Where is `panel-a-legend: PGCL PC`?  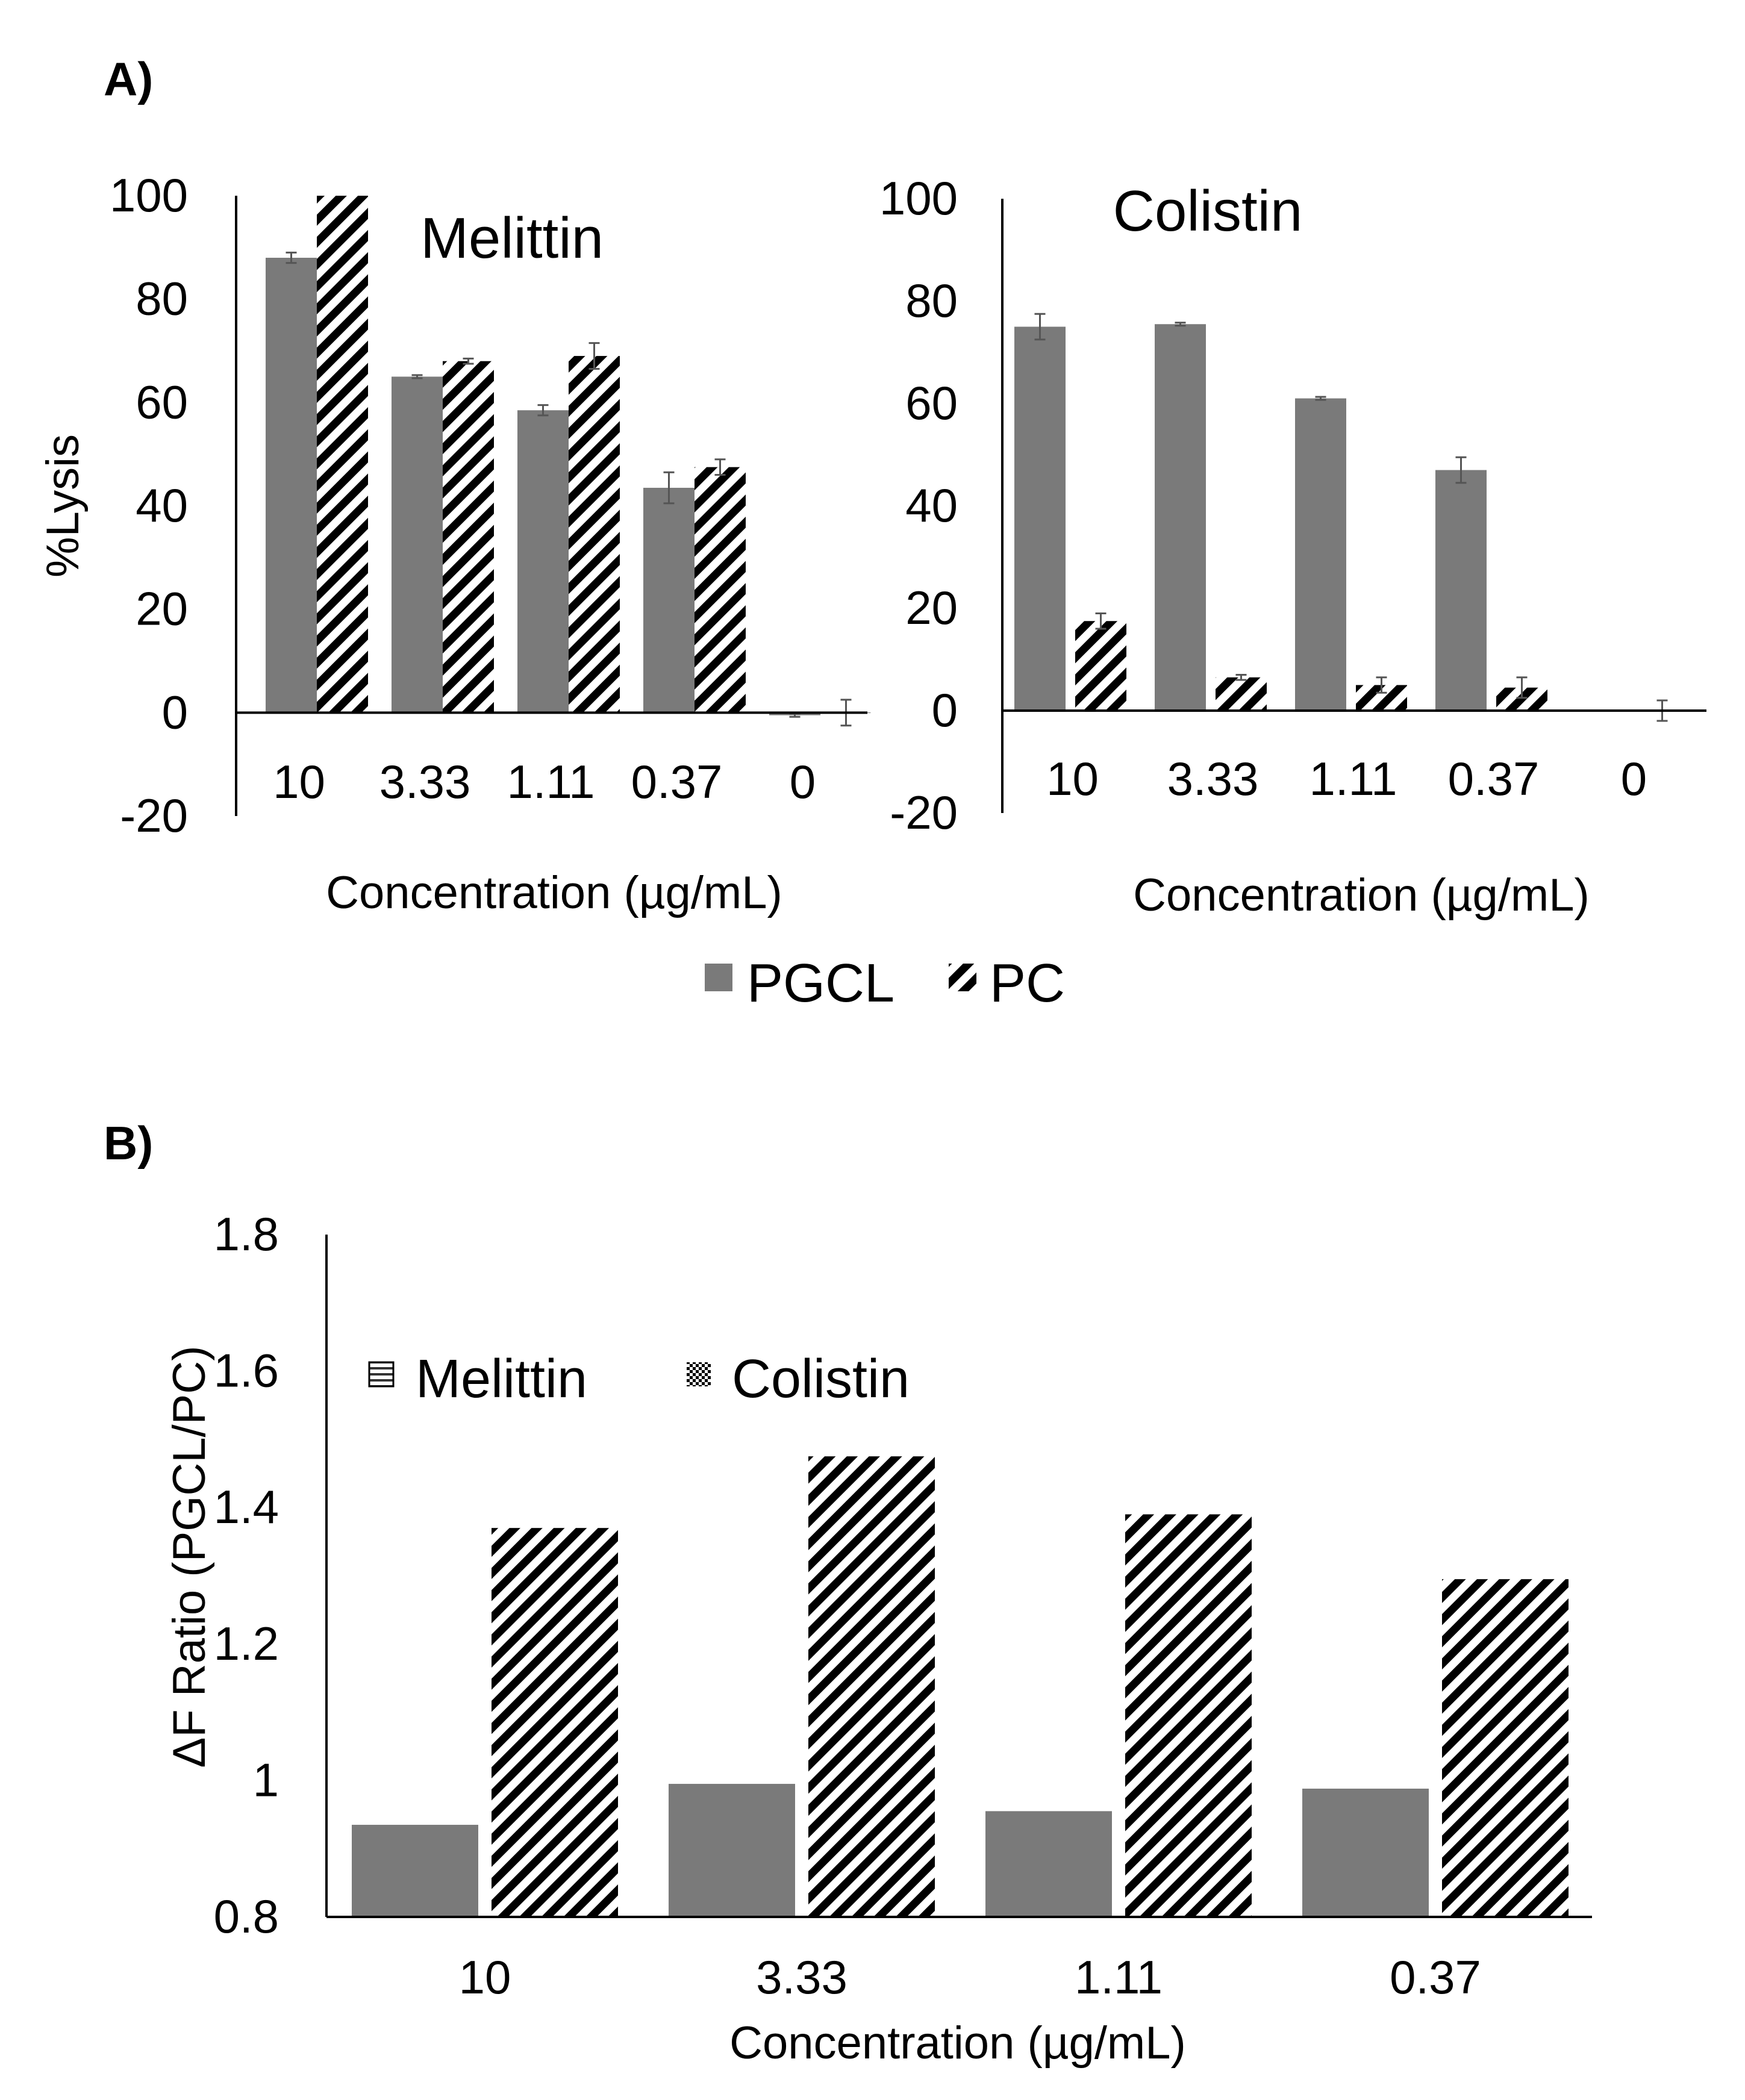 panel-a-legend: PGCL PC is located at coordinates (885, 984).